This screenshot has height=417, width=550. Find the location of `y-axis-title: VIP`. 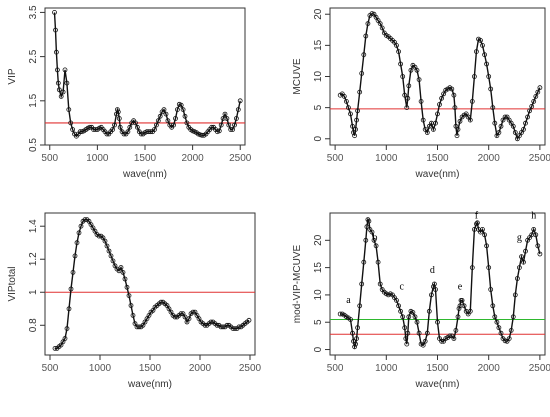

y-axis-title: VIP is located at coordinates (12, 76).